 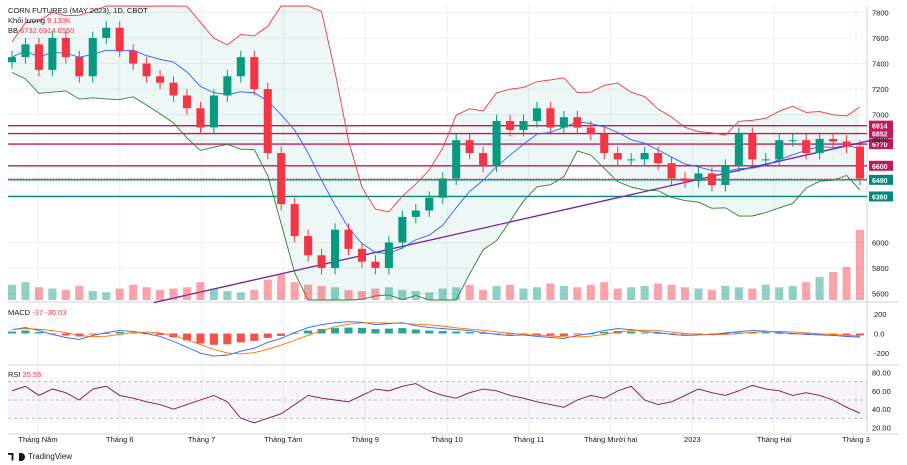 What do you see at coordinates (774, 439) in the screenshot?
I see `x-tick-label: Tháng Hai` at bounding box center [774, 439].